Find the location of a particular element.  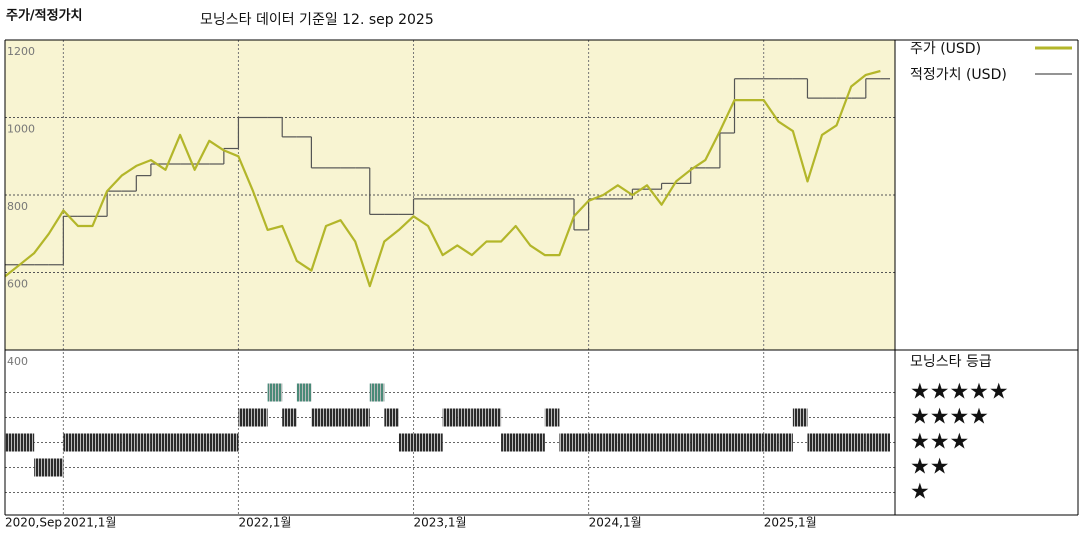

x-tick-label: 2020,Sep is located at coordinates (33, 523).